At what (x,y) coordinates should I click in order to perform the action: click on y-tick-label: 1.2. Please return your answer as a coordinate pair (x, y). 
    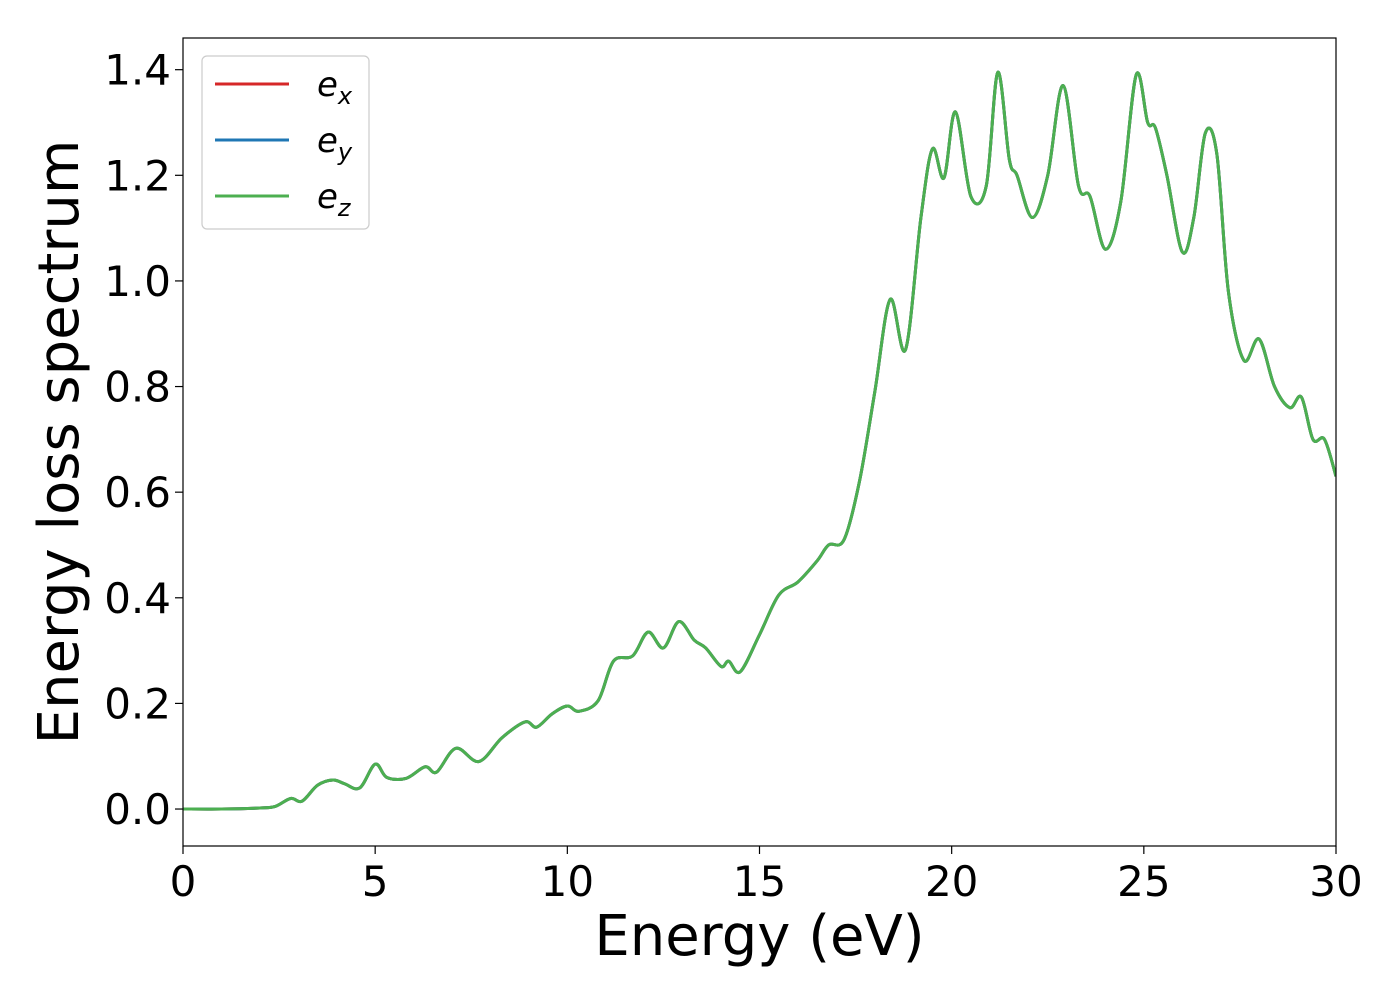
    Looking at the image, I should click on (137, 175).